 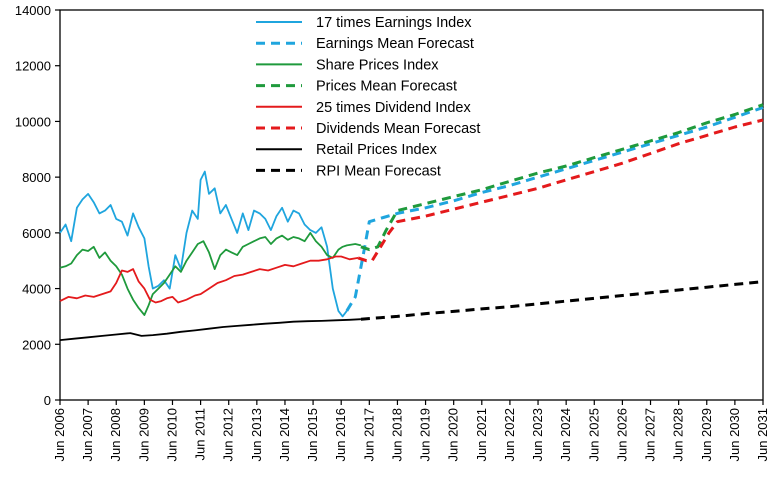 I want to click on x-tick-label: Jun 2018, so click(x=396, y=435).